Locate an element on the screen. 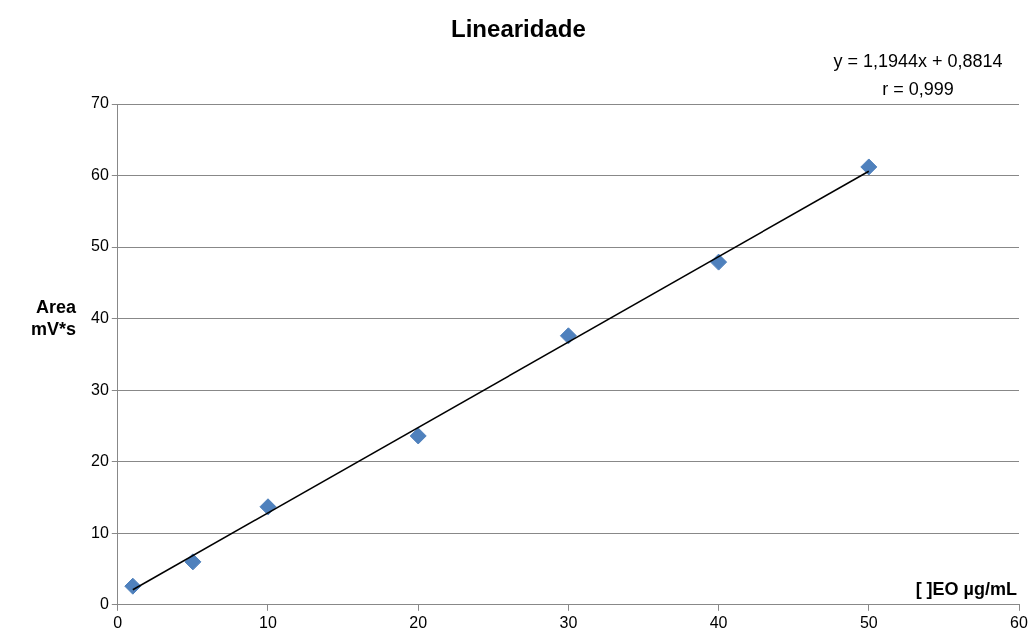  y-tick-label: 60 is located at coordinates (100, 174).